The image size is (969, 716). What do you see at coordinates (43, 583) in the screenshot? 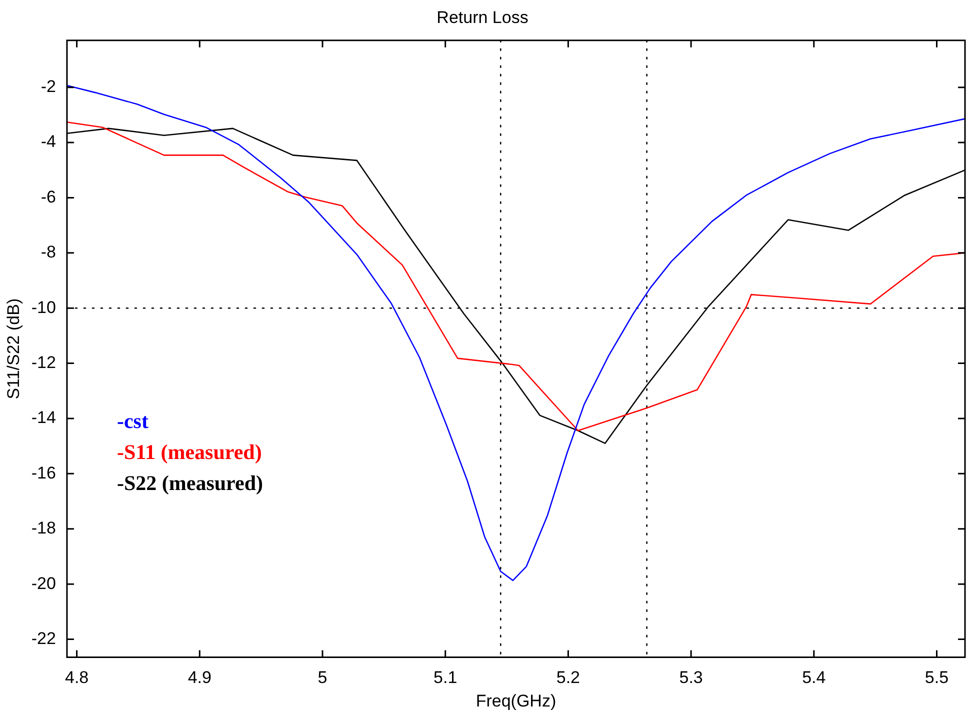
I see `y-tick-label: -20` at bounding box center [43, 583].